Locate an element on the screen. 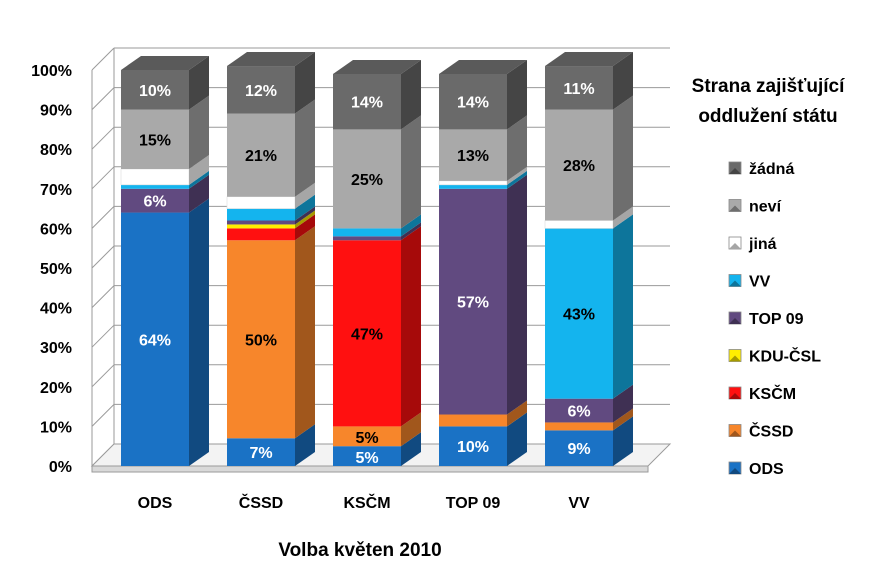 This screenshot has height=578, width=876. data-label: 50% is located at coordinates (261, 340).